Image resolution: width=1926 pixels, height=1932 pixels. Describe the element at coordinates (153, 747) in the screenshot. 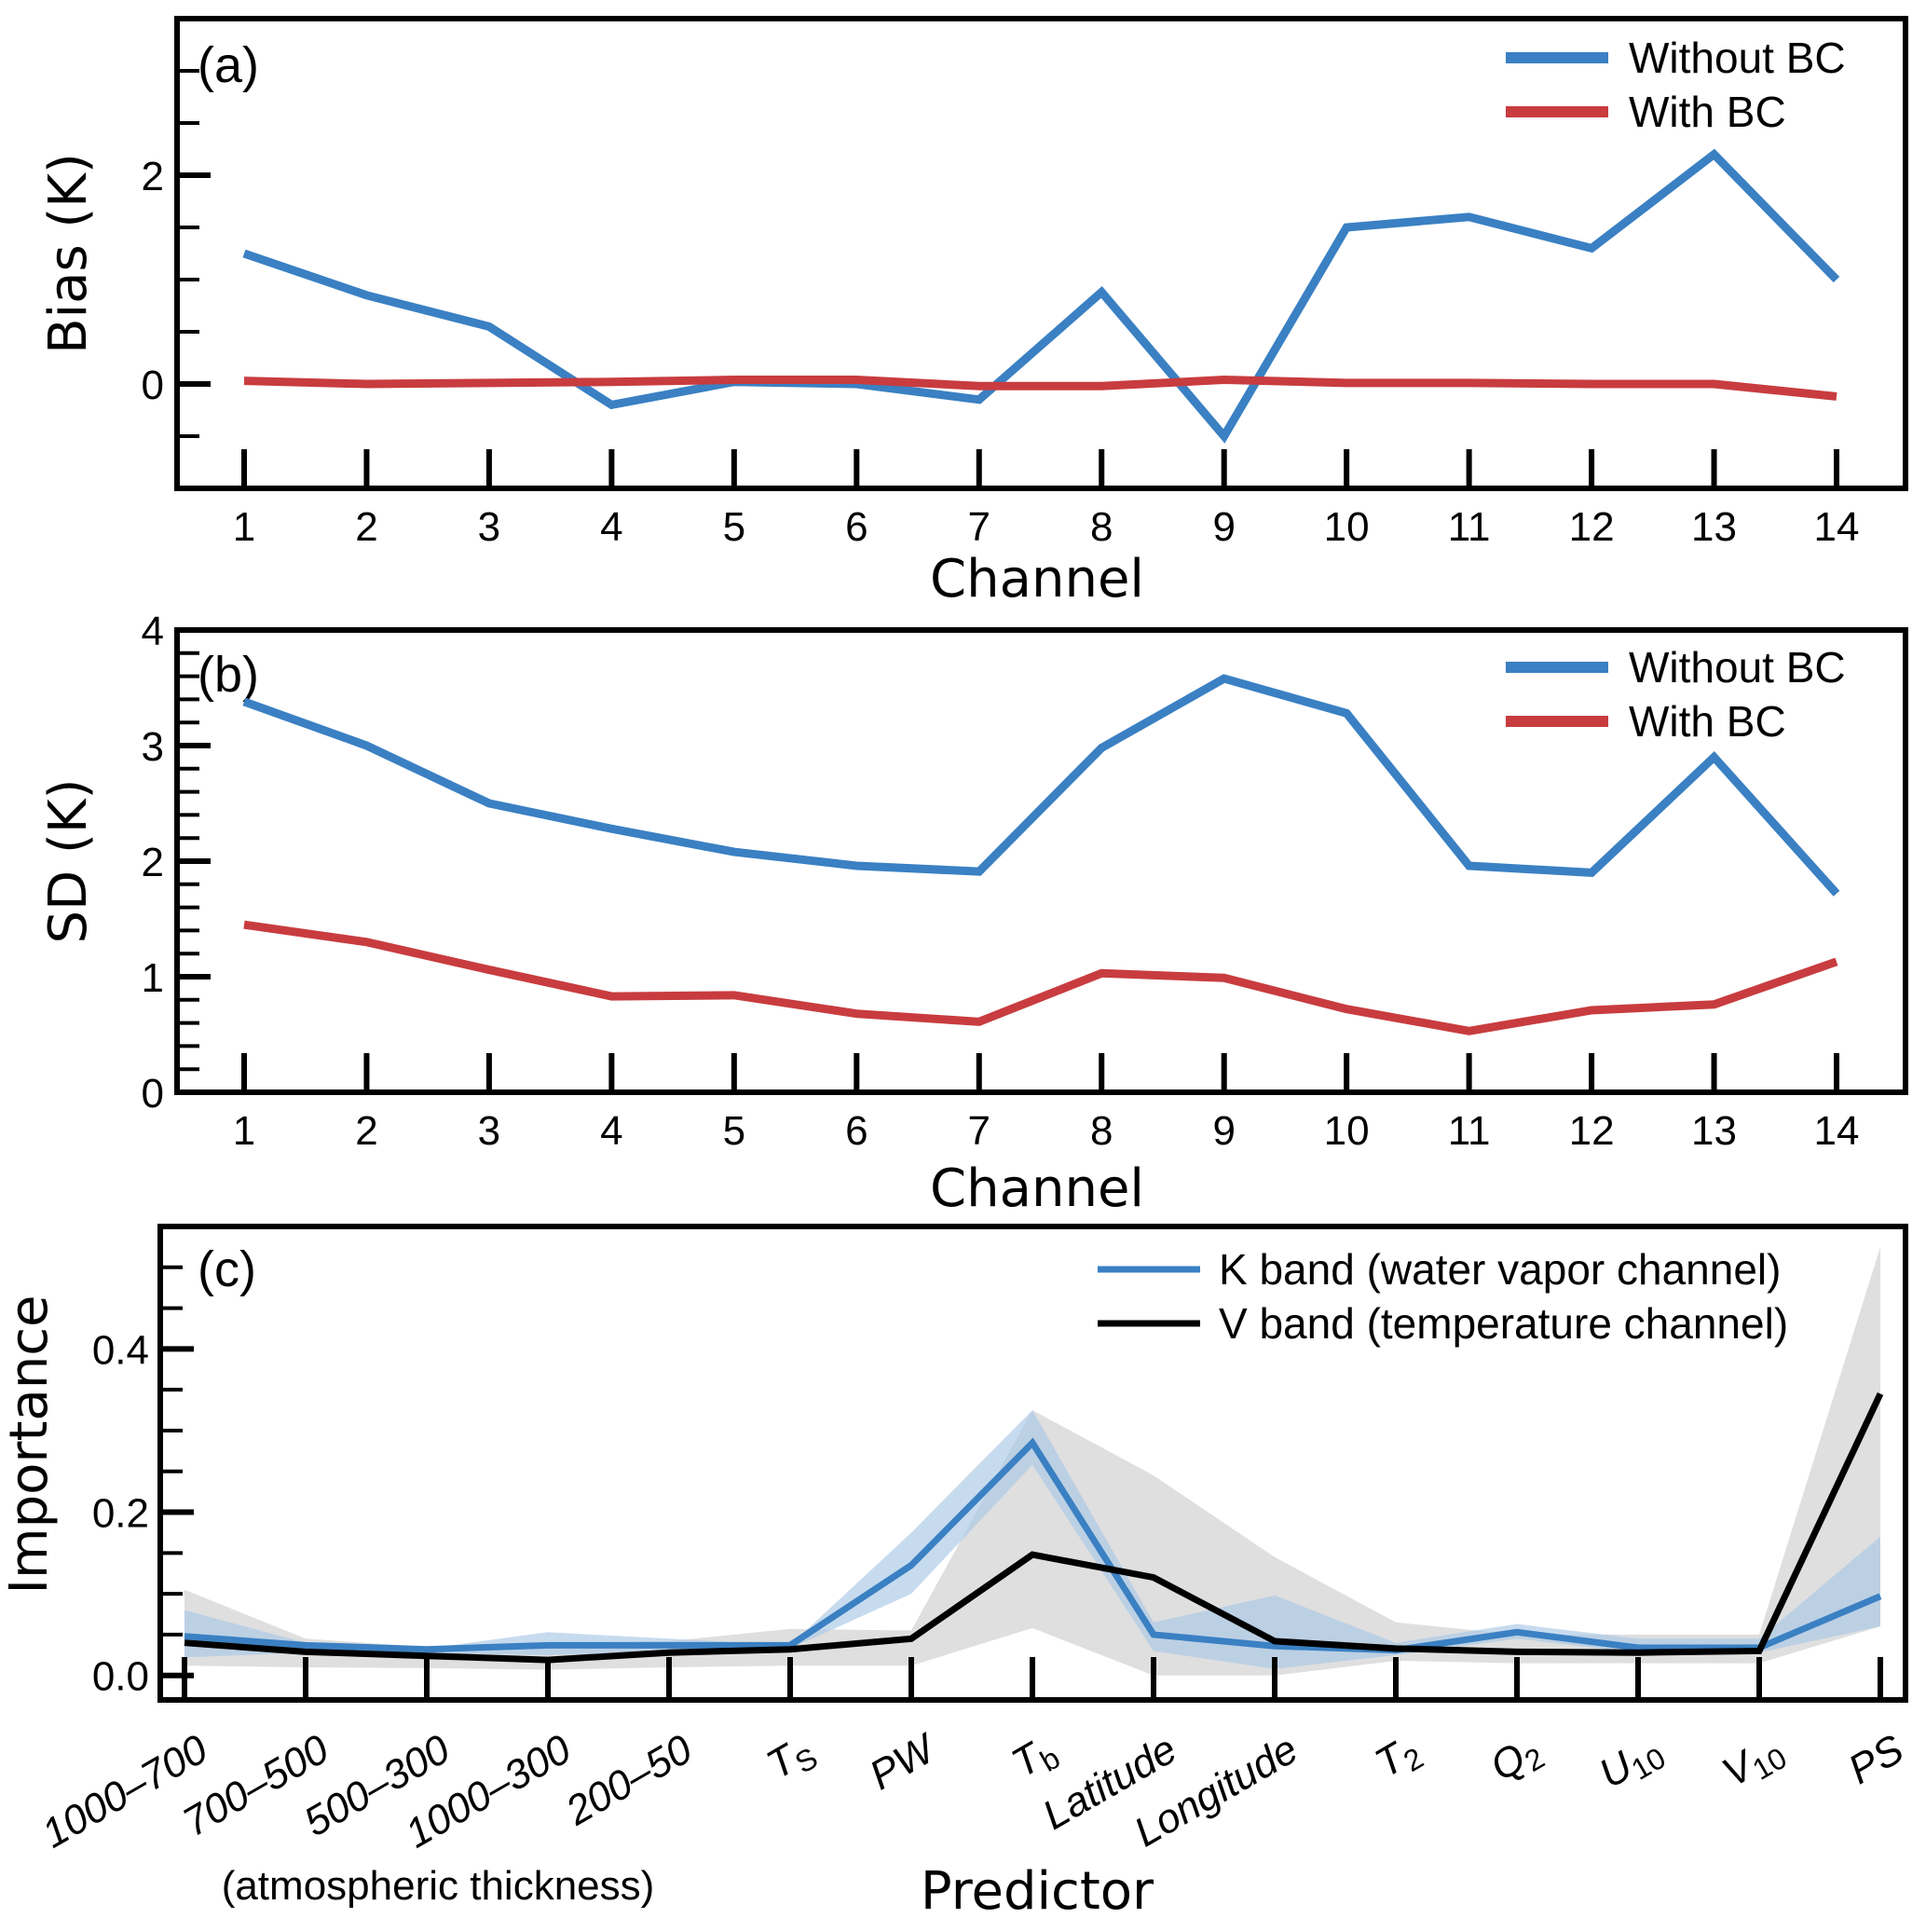

I see `y-tick-label: 3` at that location.